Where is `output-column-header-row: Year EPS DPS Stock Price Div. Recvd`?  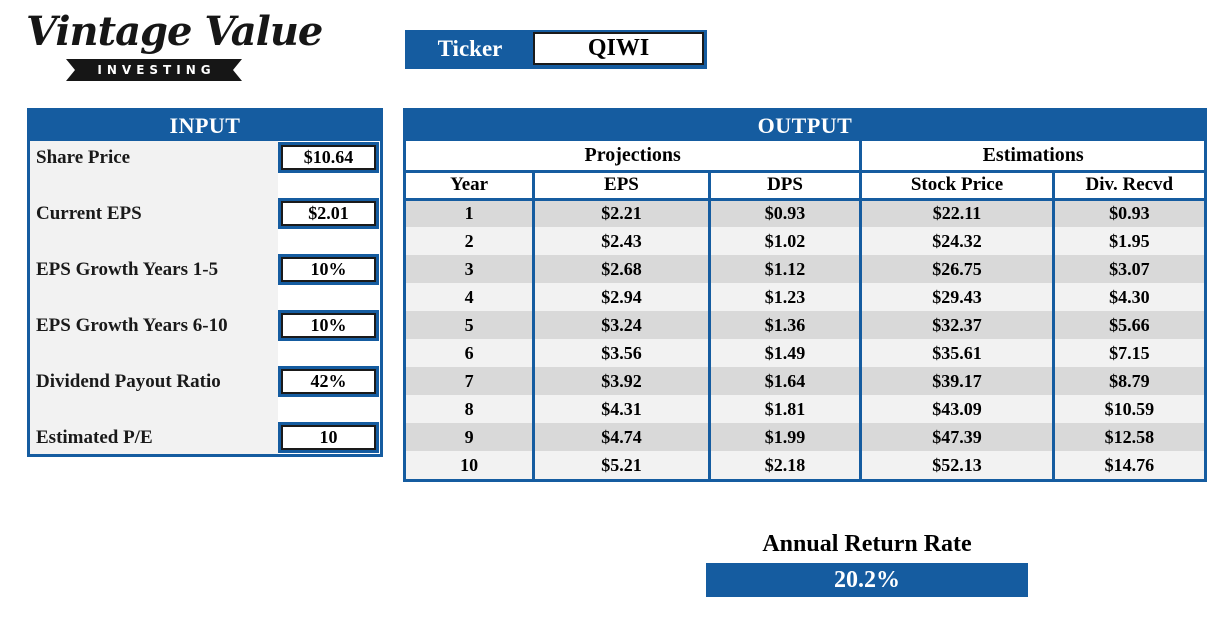
output-column-header-row: Year EPS DPS Stock Price Div. Recvd is located at coordinates (805, 186).